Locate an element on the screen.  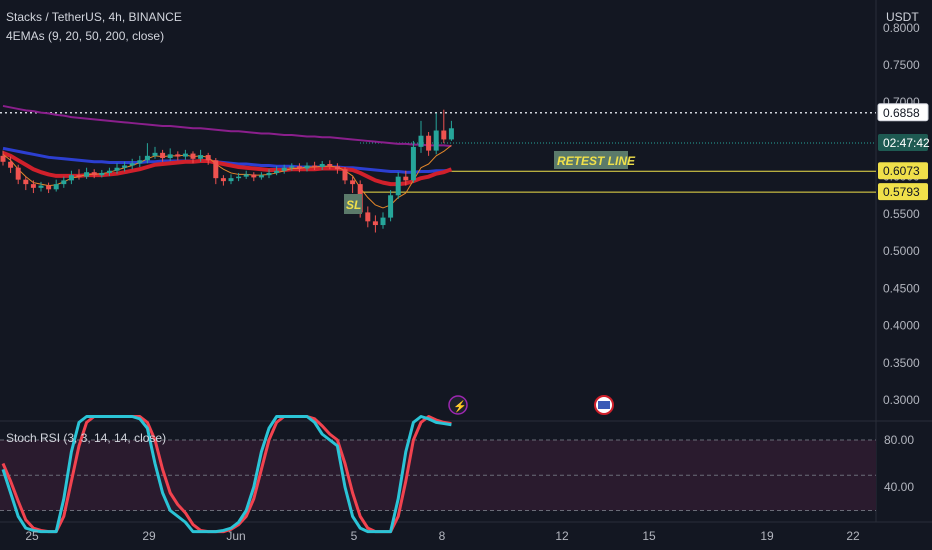
price-tick-label: 0.3000 is located at coordinates (901, 400).